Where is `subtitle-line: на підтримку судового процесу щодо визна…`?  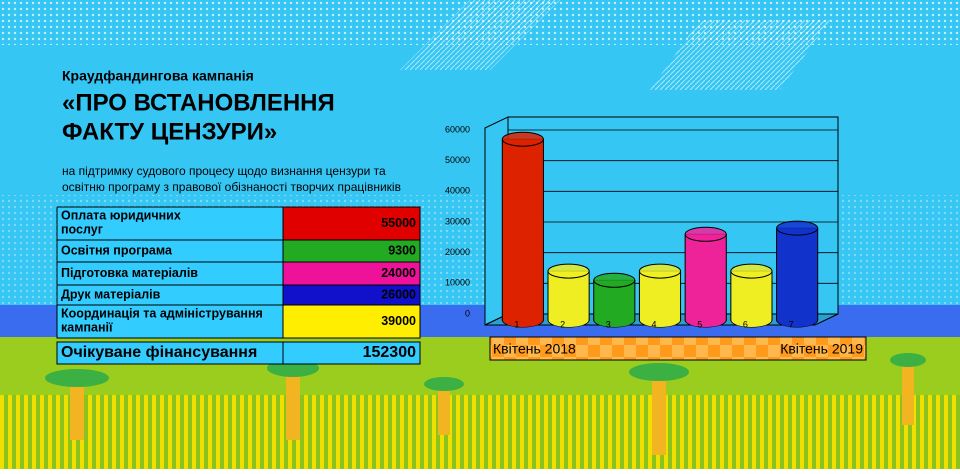
subtitle-line: на підтримку судового процесу щодо визна… is located at coordinates (224, 171).